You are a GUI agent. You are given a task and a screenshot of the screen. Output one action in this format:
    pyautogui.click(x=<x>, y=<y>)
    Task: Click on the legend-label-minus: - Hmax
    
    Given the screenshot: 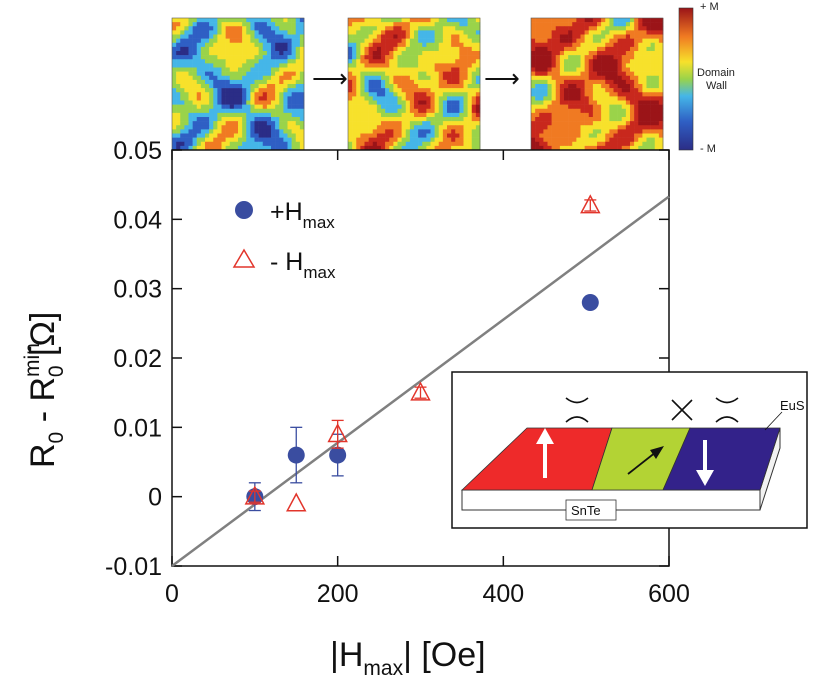 What is the action you would take?
    pyautogui.click(x=303, y=265)
    